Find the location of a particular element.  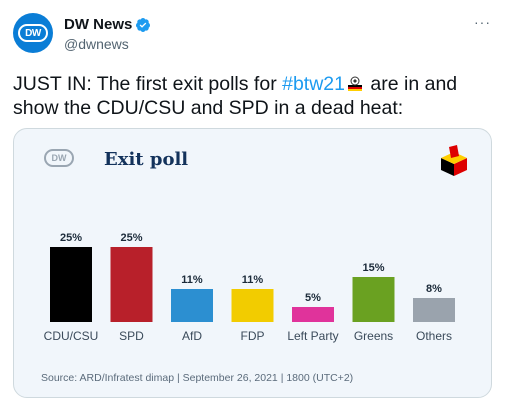

dw-avatar-logo: DW is located at coordinates (33, 33).